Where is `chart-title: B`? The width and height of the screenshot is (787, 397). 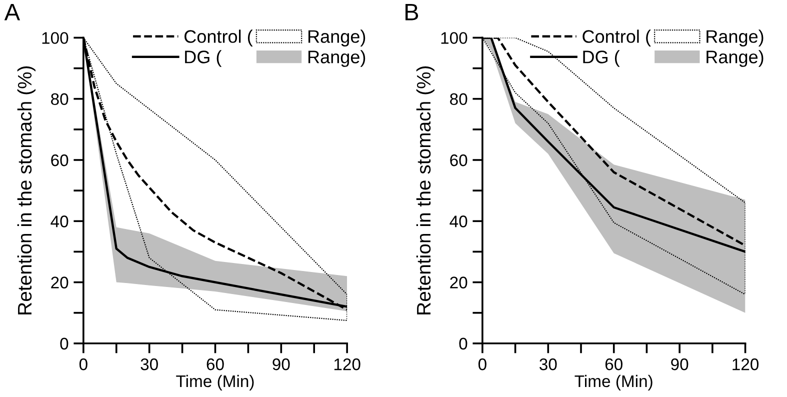
chart-title: B is located at coordinates (412, 12).